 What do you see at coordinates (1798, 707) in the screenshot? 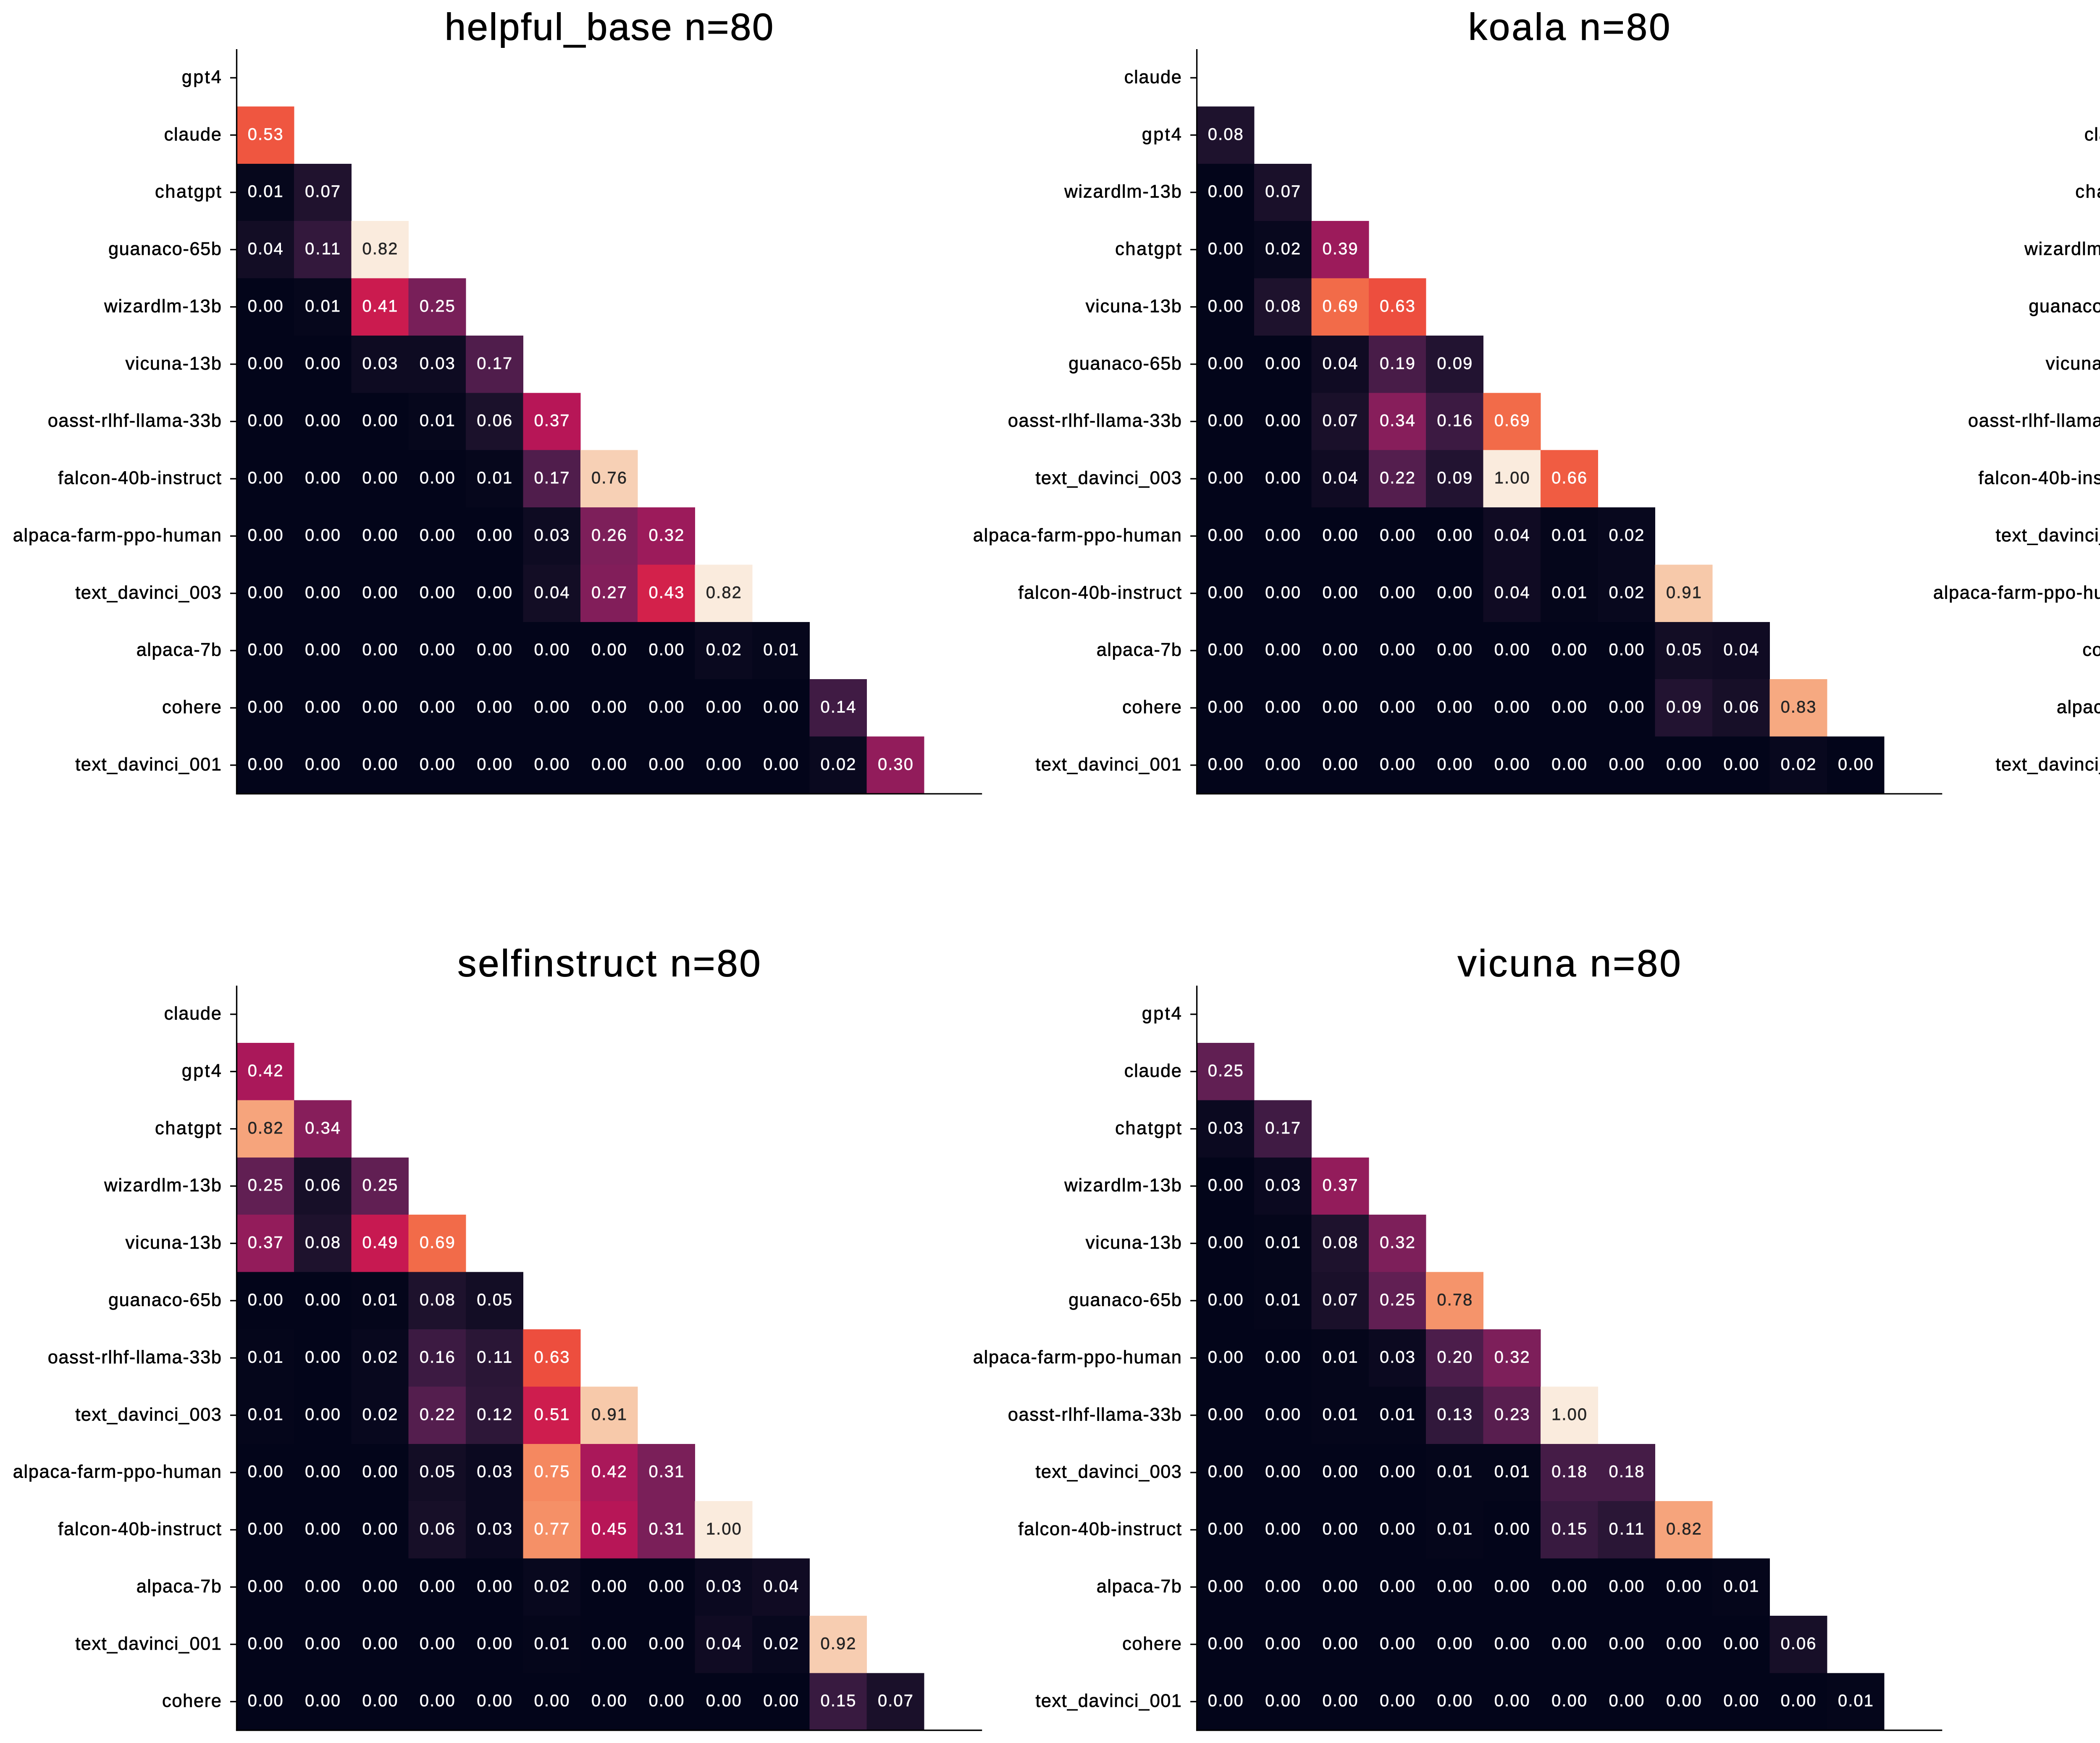
I see `svg-text: 0.83` at bounding box center [1798, 707].